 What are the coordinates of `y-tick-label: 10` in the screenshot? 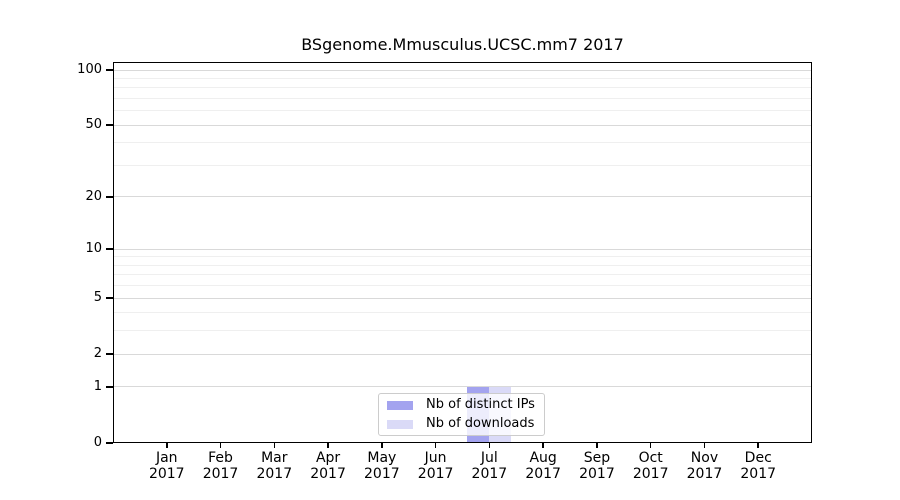 It's located at (93, 249).